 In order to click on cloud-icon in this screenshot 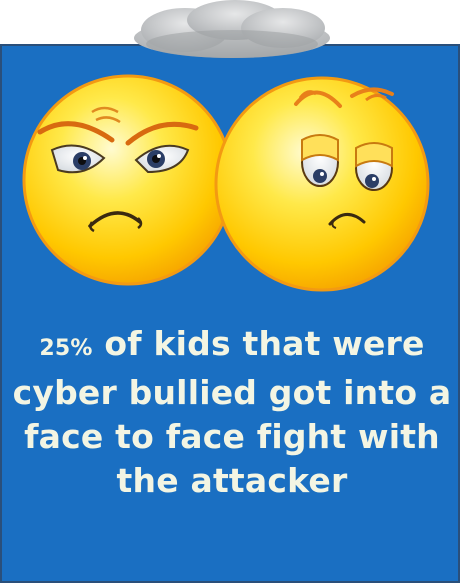, I will do `click(232, 29)`.